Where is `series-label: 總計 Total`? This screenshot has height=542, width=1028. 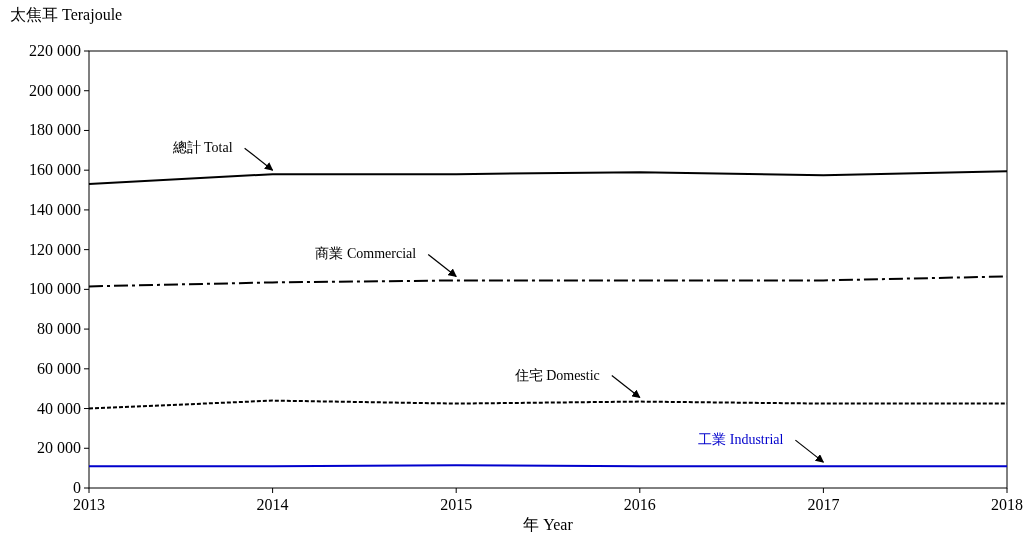
series-label: 總計 Total is located at coordinates (202, 148).